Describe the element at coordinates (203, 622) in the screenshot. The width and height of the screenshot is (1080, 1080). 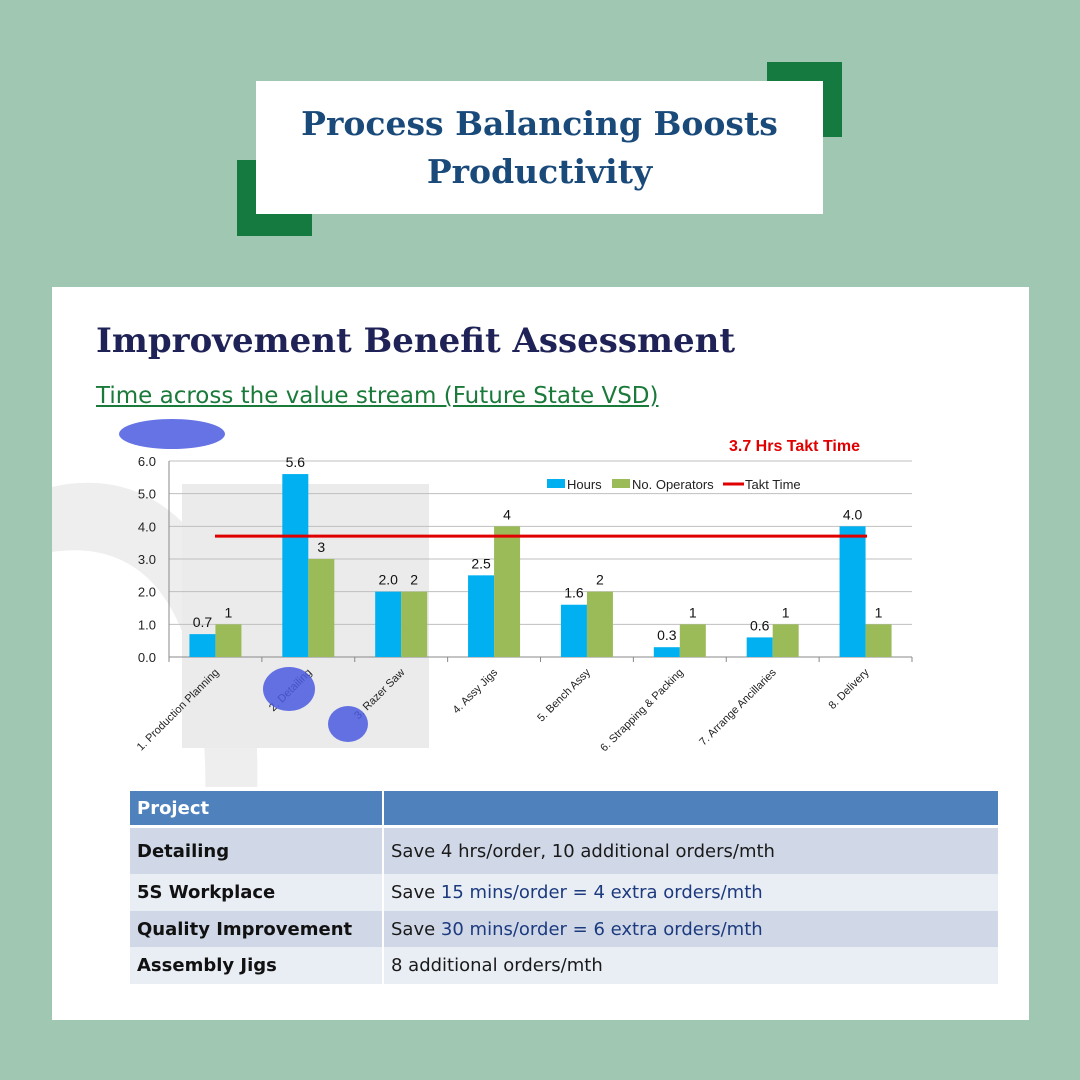
I see `data-label: 0.7` at that location.